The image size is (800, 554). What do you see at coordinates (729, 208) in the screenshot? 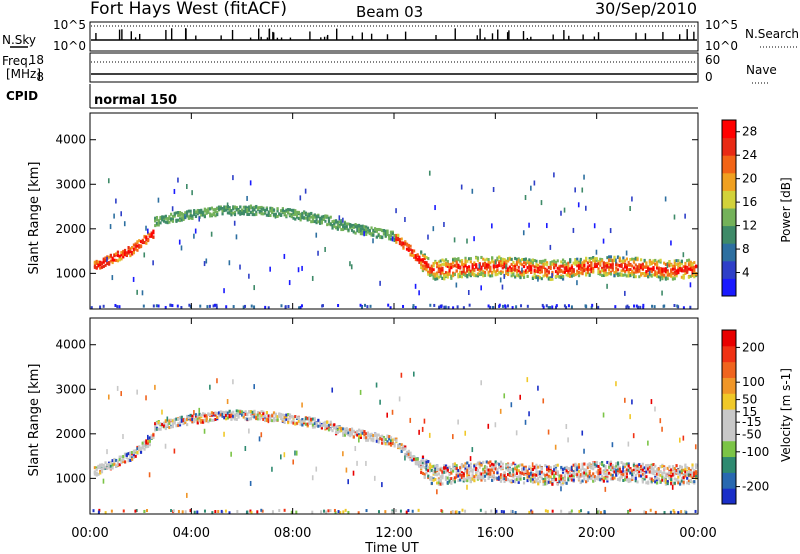
I see `colorbar-frame` at bounding box center [729, 208].